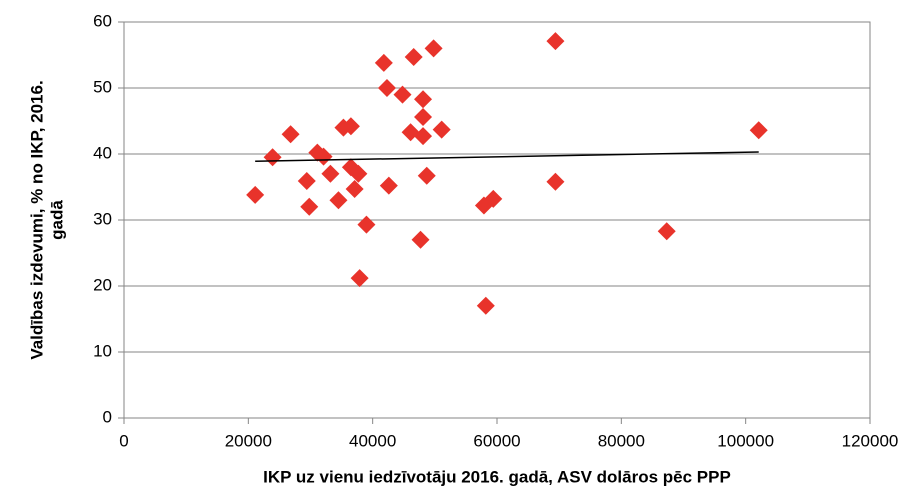 The height and width of the screenshot is (498, 915). Describe the element at coordinates (870, 440) in the screenshot. I see `x-tick-label: 120000` at that location.